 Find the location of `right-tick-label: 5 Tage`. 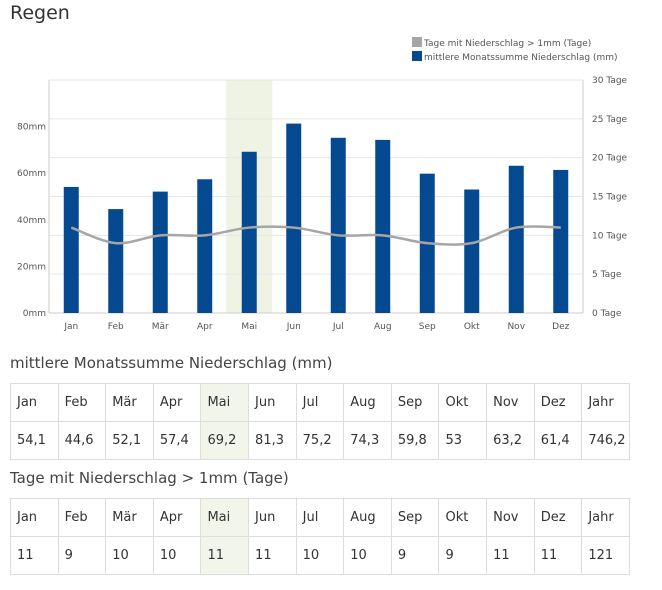

right-tick-label: 5 Tage is located at coordinates (607, 275).